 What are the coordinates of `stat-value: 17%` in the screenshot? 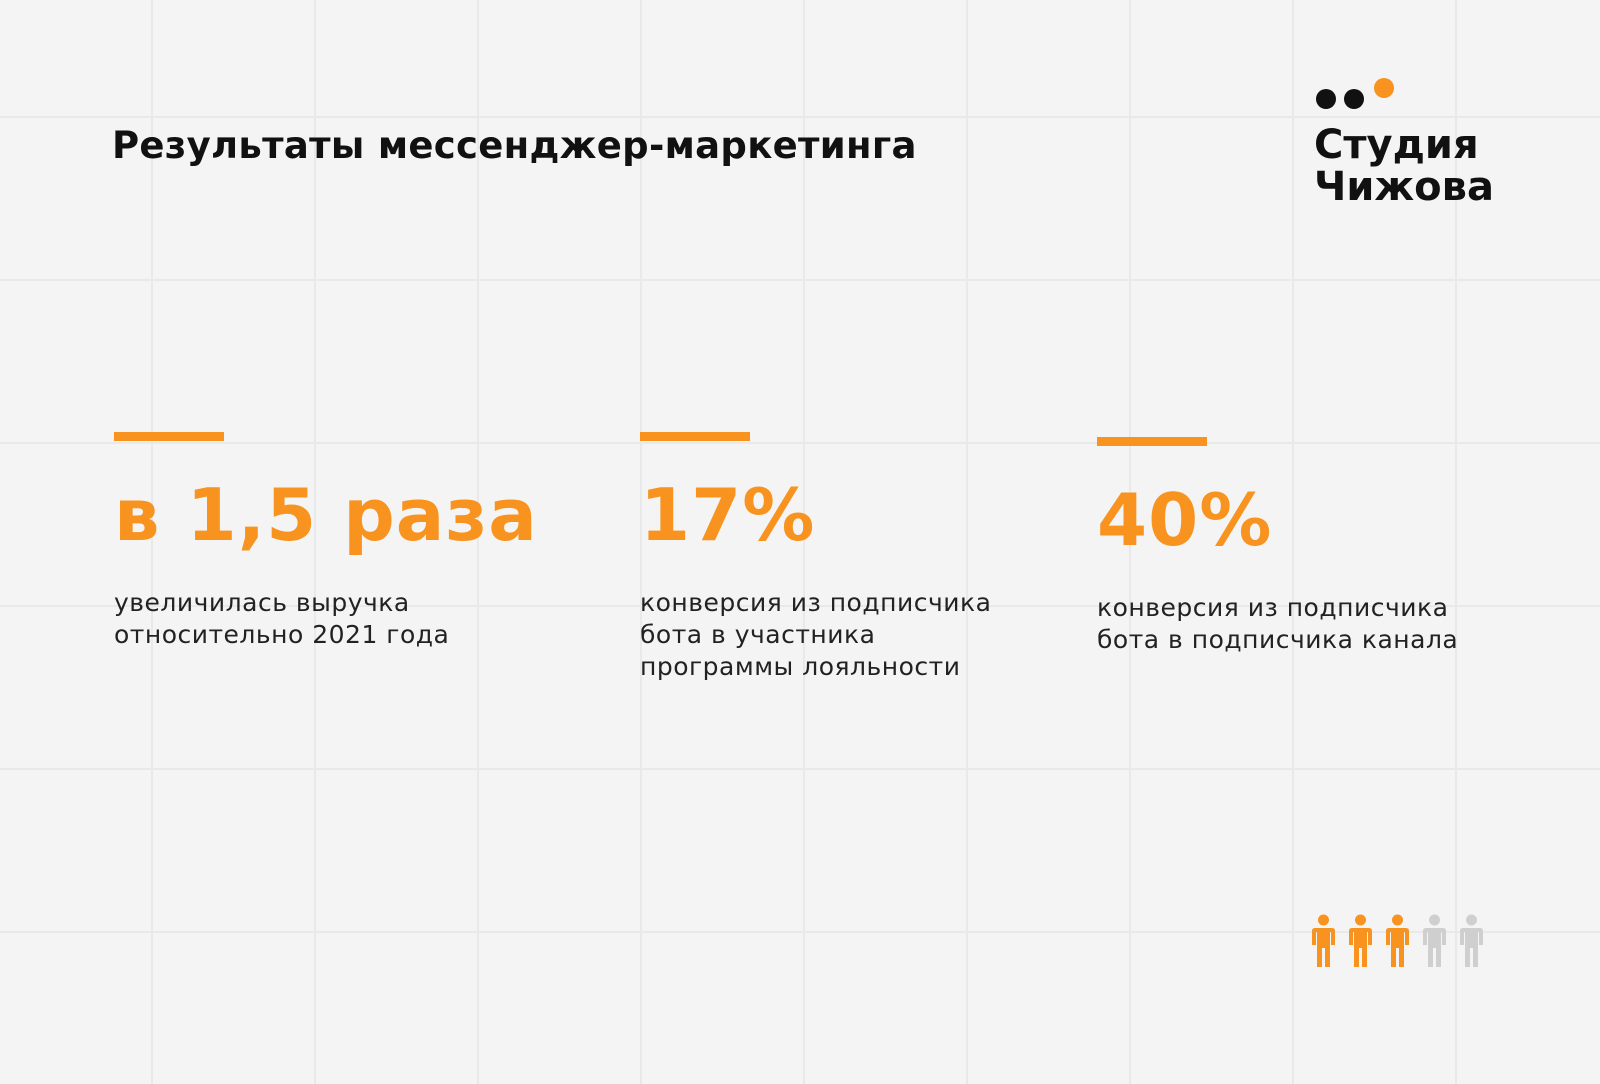 It's located at (728, 515).